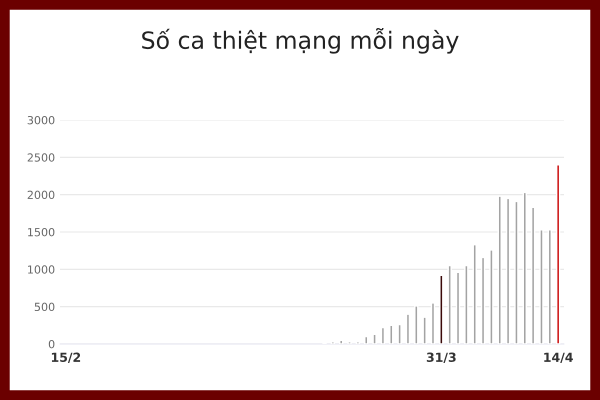 The width and height of the screenshot is (600, 400). Describe the element at coordinates (300, 41) in the screenshot. I see `chart-title: Số ca thiệt mạng mỗi ngày` at that location.